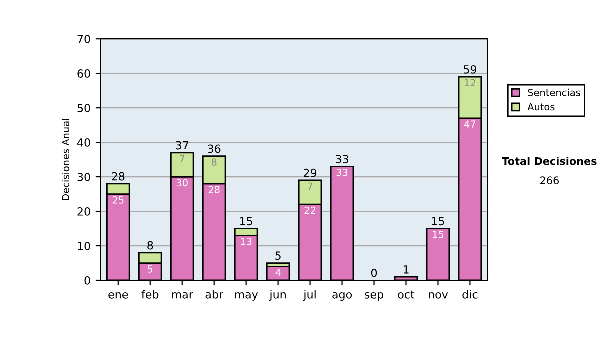  What do you see at coordinates (342, 172) in the screenshot?
I see `data-label: 33` at bounding box center [342, 172].